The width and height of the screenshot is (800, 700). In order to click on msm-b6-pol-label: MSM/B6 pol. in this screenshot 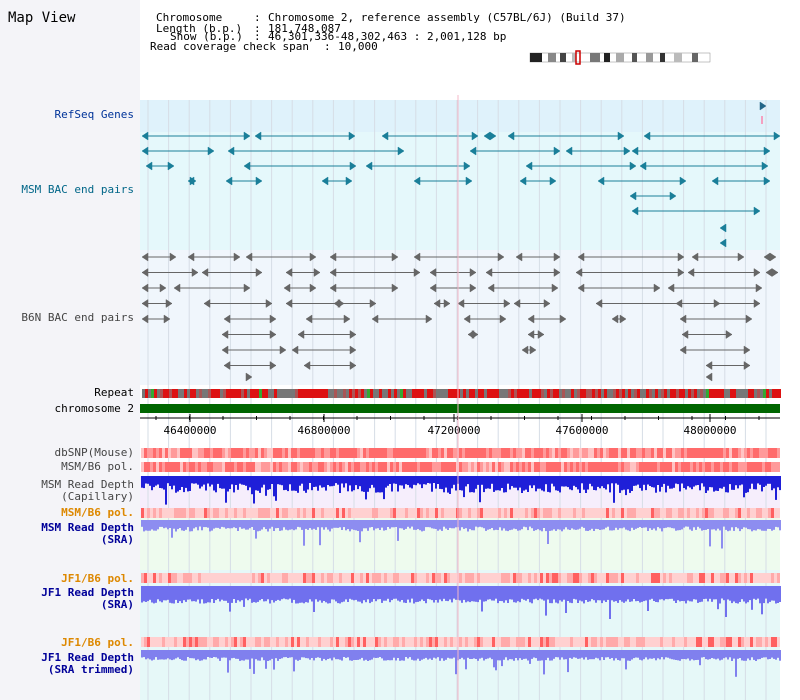, I will do `click(97, 466)`.